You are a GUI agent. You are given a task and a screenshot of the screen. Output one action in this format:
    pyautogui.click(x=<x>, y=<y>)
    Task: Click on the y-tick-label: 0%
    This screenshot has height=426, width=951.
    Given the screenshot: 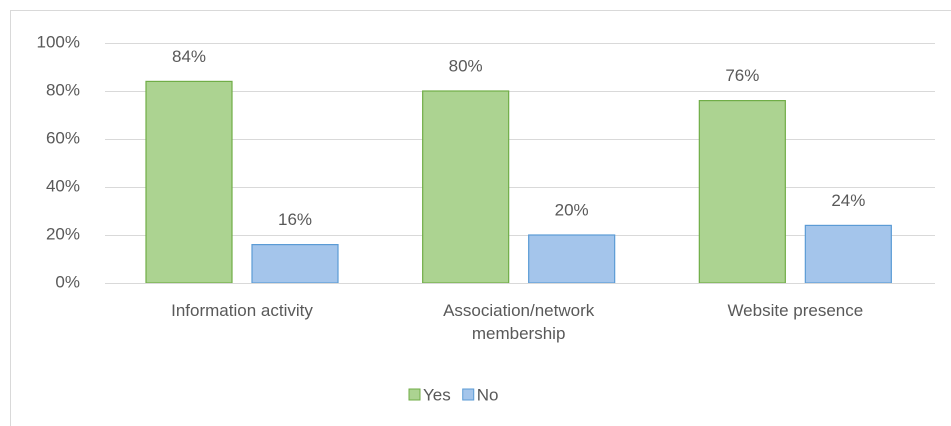 What is the action you would take?
    pyautogui.click(x=67, y=281)
    